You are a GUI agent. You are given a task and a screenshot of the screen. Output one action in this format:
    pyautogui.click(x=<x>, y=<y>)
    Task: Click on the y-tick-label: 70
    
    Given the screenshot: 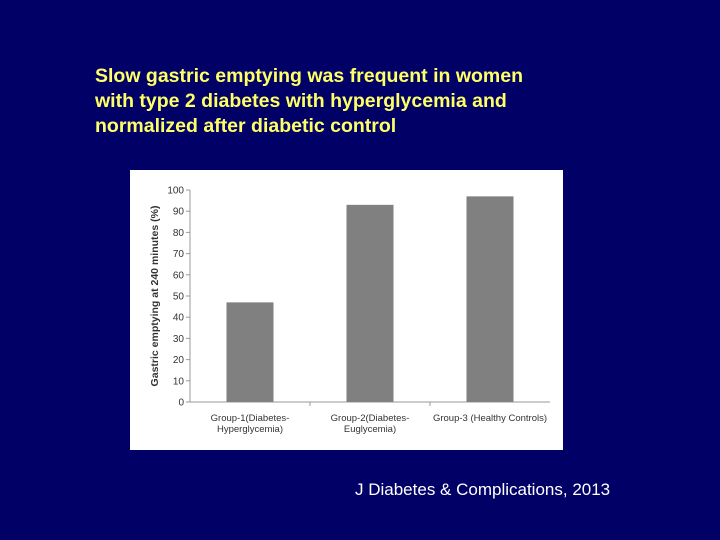 What is the action you would take?
    pyautogui.click(x=179, y=254)
    